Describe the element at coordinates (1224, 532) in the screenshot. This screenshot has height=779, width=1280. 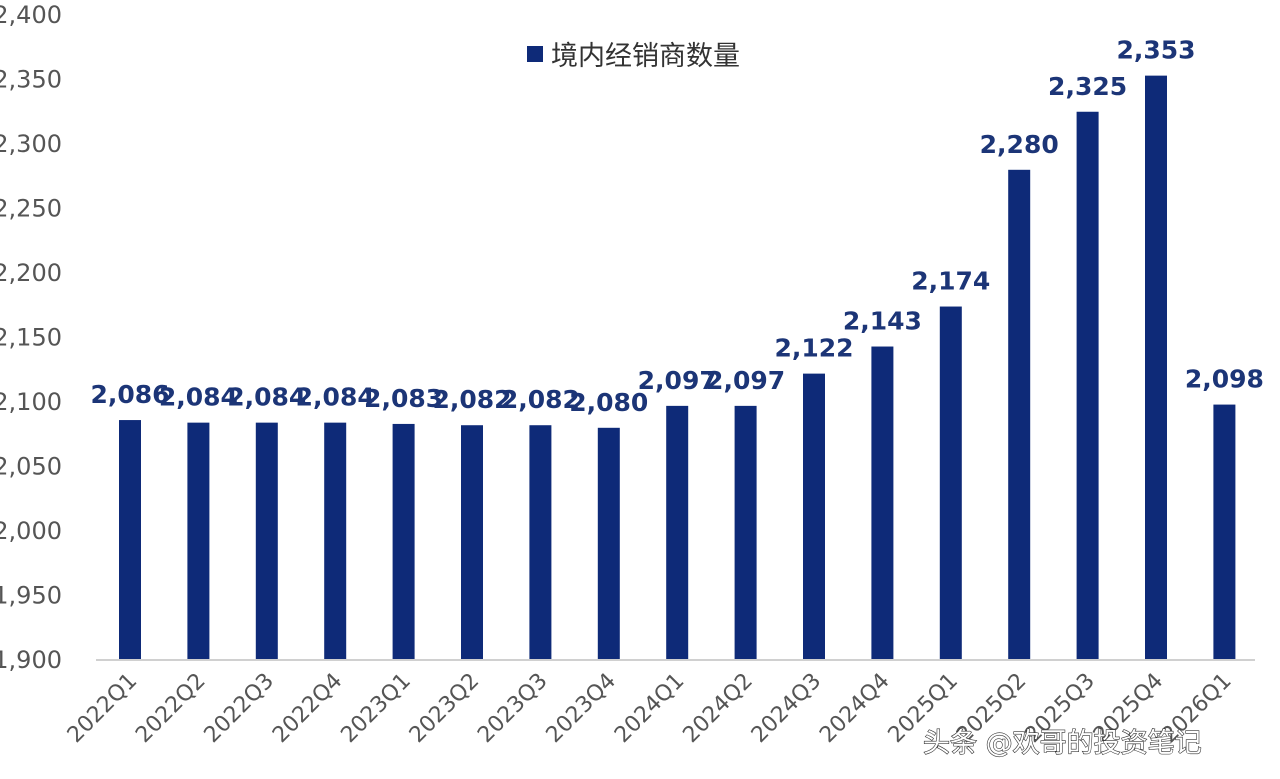
I see `bar-2026Q1` at that location.